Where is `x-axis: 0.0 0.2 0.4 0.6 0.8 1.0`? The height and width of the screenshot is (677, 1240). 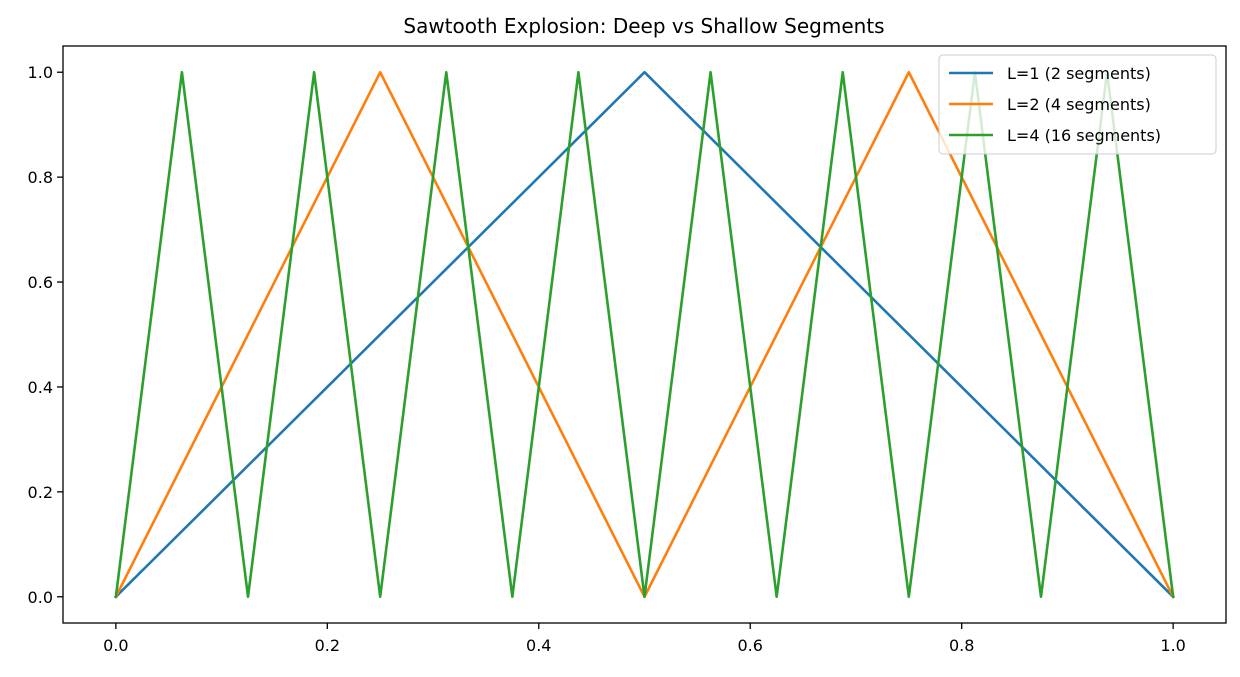 x-axis: 0.0 0.2 0.4 0.6 0.8 1.0 is located at coordinates (644, 639).